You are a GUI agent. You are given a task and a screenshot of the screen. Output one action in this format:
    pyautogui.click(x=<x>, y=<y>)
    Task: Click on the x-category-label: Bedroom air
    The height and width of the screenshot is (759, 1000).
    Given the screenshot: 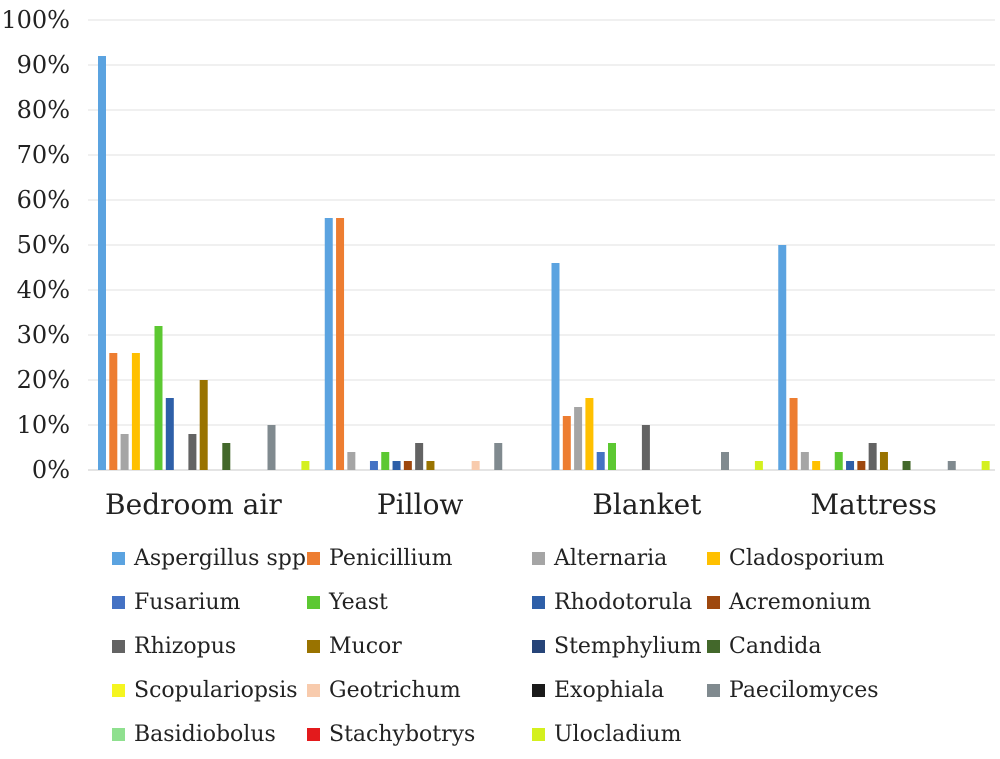 What is the action you would take?
    pyautogui.click(x=193, y=504)
    